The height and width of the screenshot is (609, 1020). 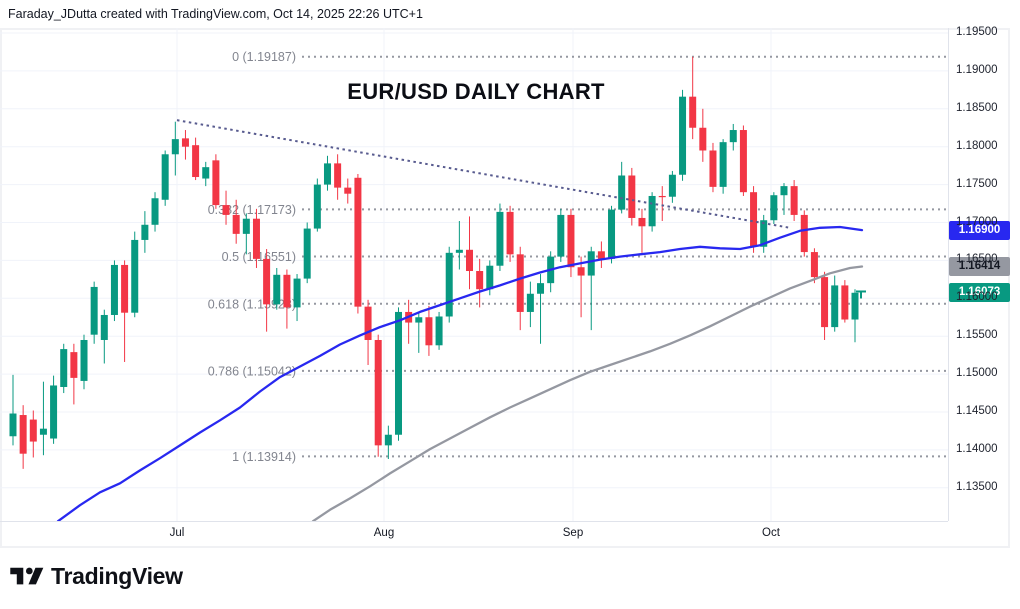 What do you see at coordinates (979, 267) in the screenshot?
I see `ma-slow-price-badge: 1.16414` at bounding box center [979, 267].